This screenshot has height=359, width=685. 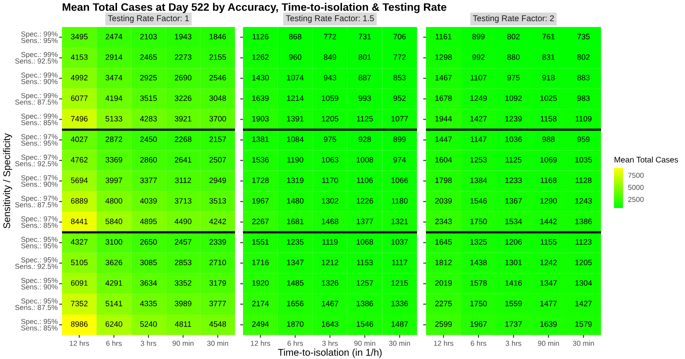 What do you see at coordinates (330, 353) in the screenshot?
I see `x-axis-title: Time-to-isolation (in 1/h)` at bounding box center [330, 353].